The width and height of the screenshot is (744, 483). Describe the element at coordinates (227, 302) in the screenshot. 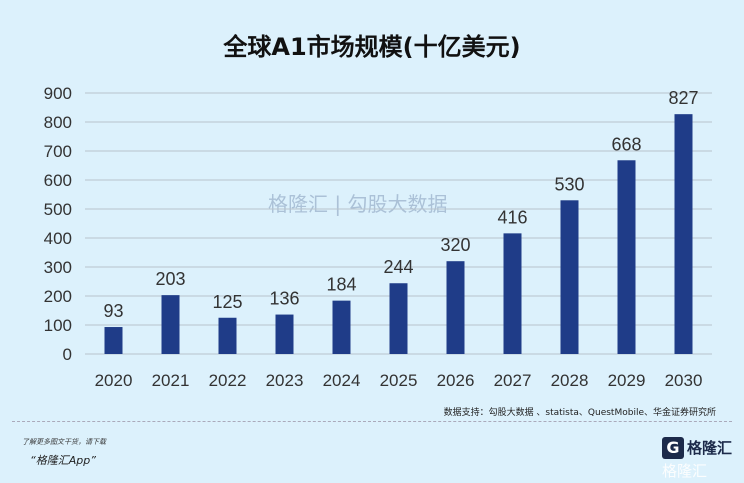

I see `data-label: 125` at that location.